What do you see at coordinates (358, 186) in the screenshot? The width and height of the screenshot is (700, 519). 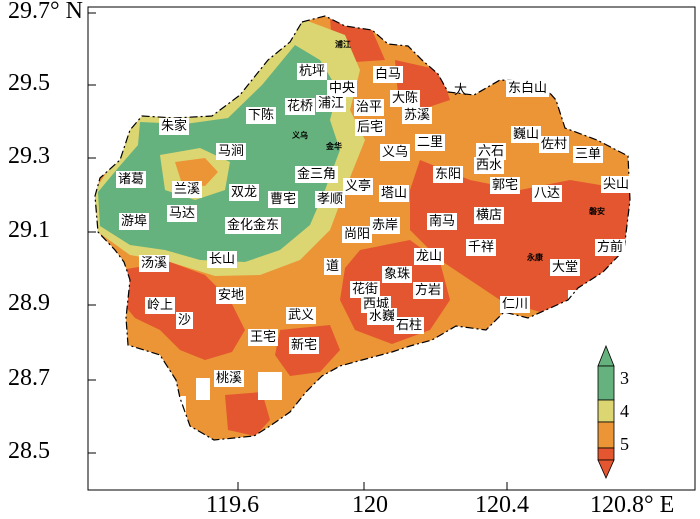 I see `place-label: 义亭` at bounding box center [358, 186].